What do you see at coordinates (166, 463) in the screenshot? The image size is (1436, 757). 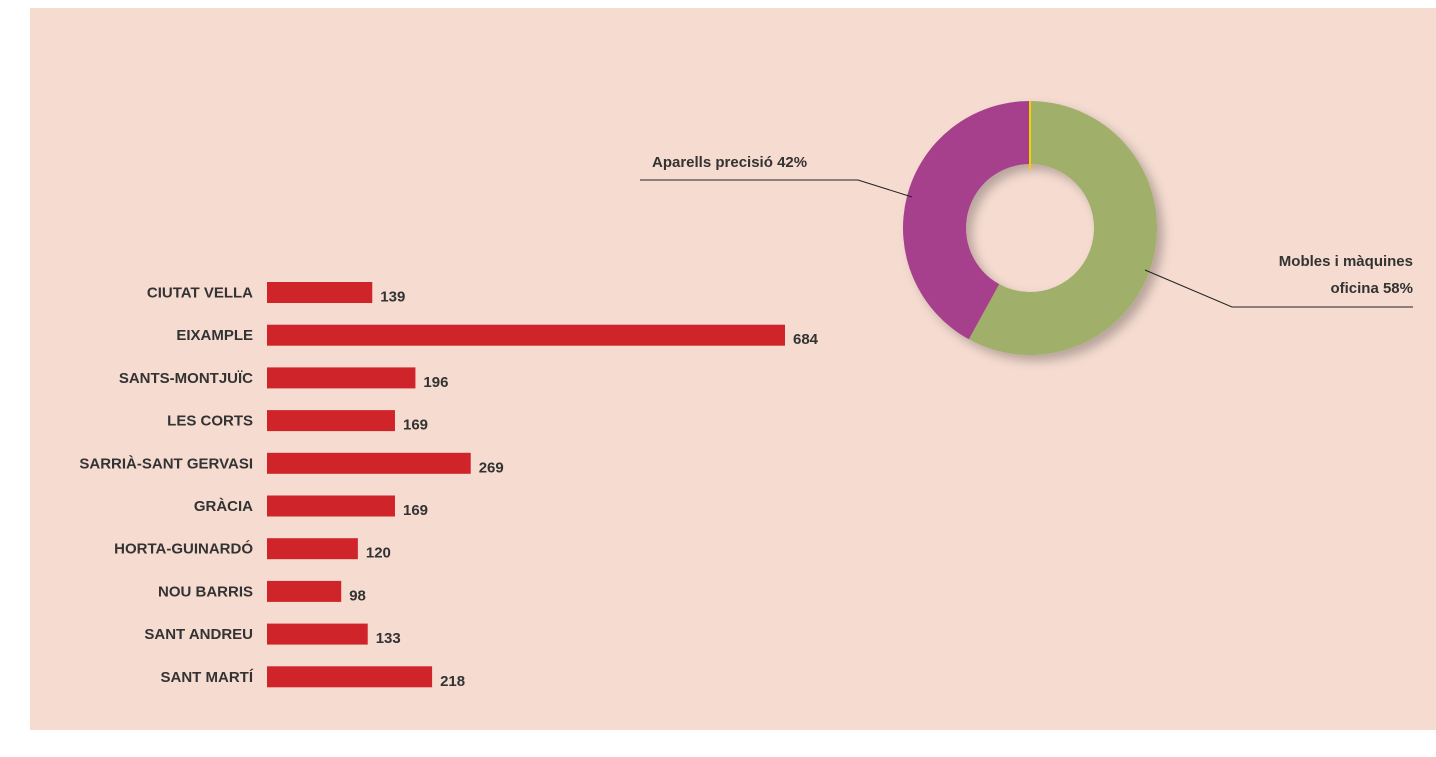 I see `category-label: SARRIÀ-SANT GERVASI` at bounding box center [166, 463].